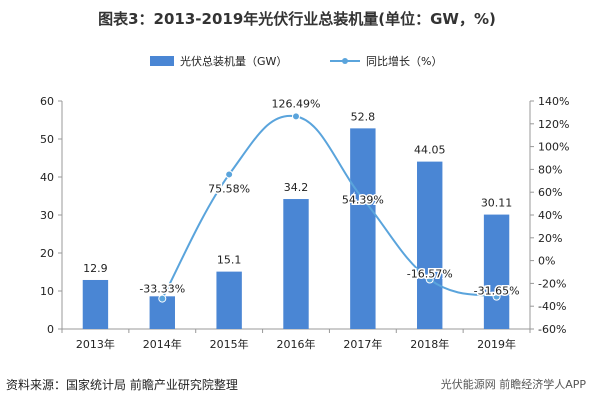  I want to click on x-tick-label: 2016年, so click(296, 344).